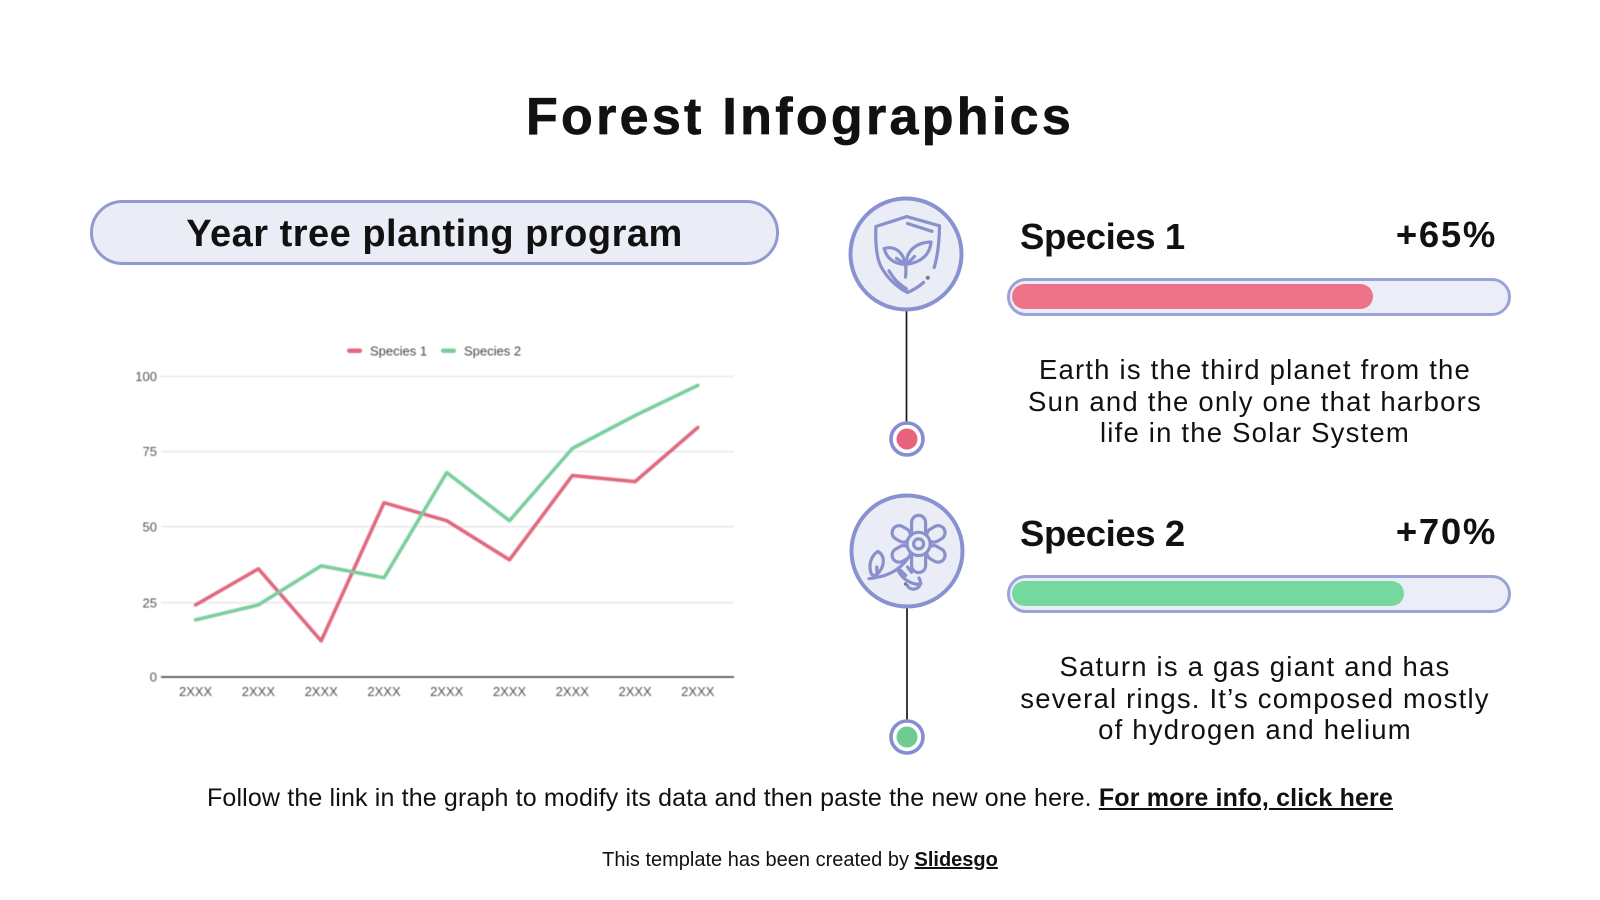 The height and width of the screenshot is (900, 1600). Describe the element at coordinates (153, 677) in the screenshot. I see `svg-text: 0` at that location.